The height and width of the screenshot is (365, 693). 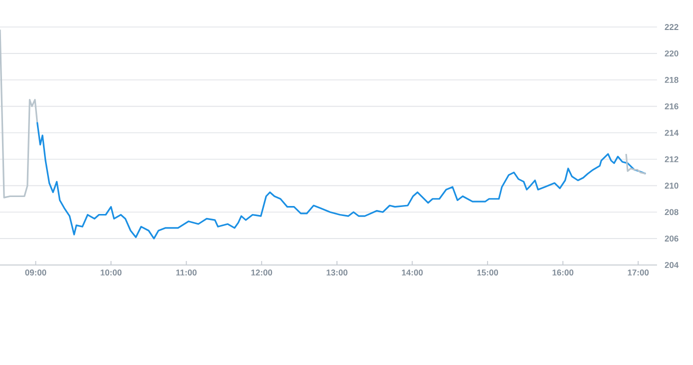 What do you see at coordinates (261, 273) in the screenshot?
I see `x-tick-label: 12:00` at bounding box center [261, 273].